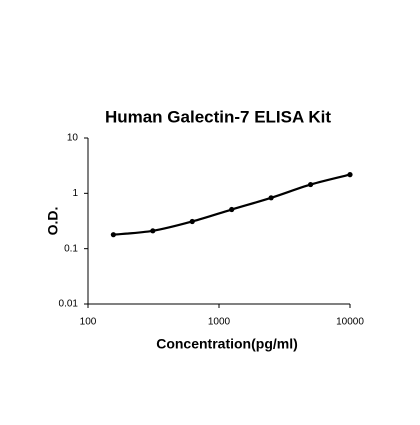 The height and width of the screenshot is (425, 420). What do you see at coordinates (350, 322) in the screenshot?
I see `x-tick-label: 10000` at bounding box center [350, 322].